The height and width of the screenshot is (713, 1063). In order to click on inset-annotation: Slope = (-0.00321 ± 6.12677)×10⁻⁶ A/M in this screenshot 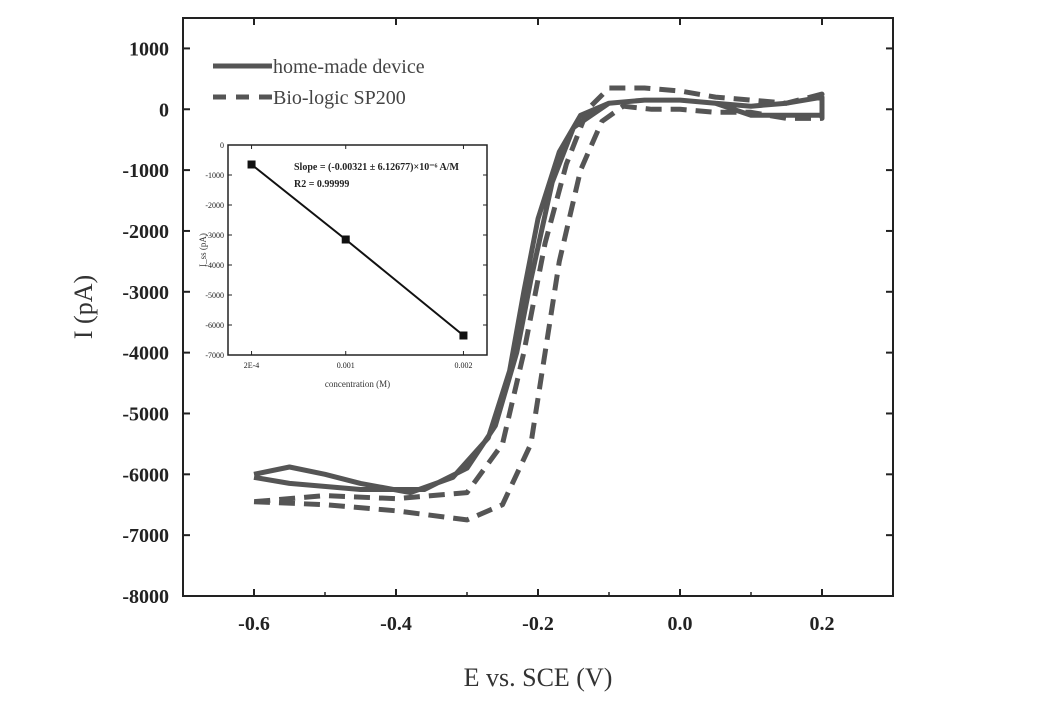, I will do `click(376, 167)`.